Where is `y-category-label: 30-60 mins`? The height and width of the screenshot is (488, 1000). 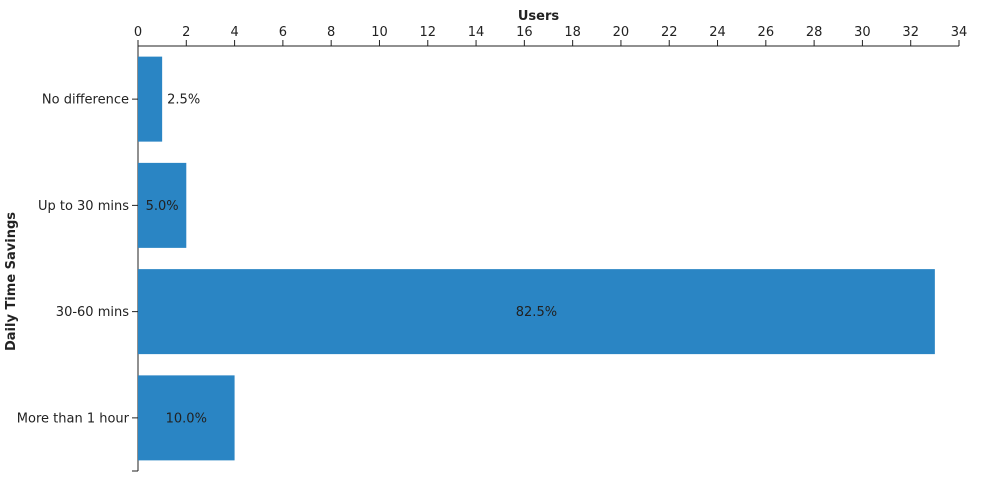 y-category-label: 30-60 mins is located at coordinates (92, 312).